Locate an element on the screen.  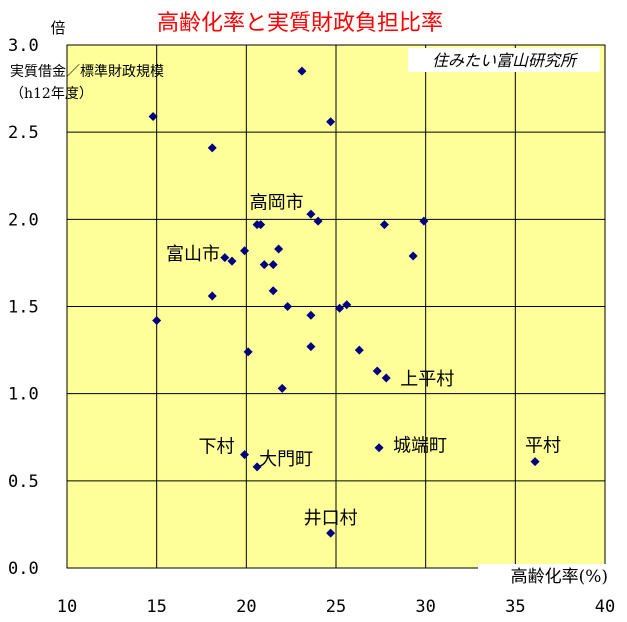
point-annotation: 城端町 is located at coordinates (420, 446).